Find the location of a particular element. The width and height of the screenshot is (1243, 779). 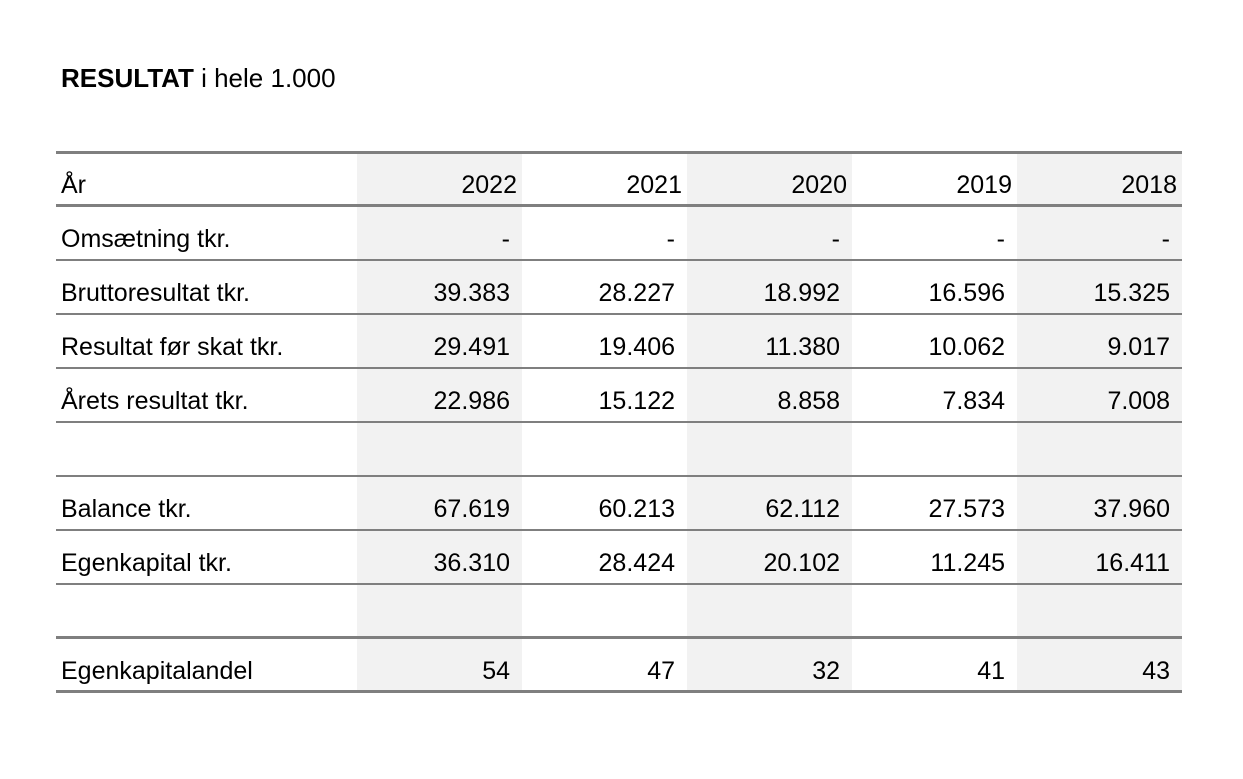

rule-top is located at coordinates (619, 152).